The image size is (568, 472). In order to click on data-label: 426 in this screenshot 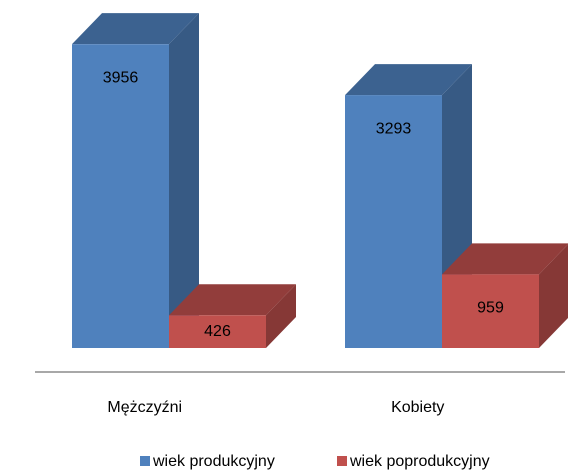, I will do `click(217, 331)`.